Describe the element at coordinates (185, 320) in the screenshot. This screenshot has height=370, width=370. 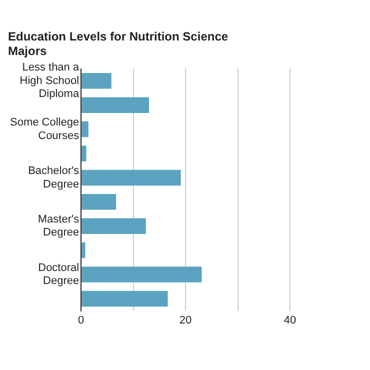
I see `x-tick-label: 20` at that location.